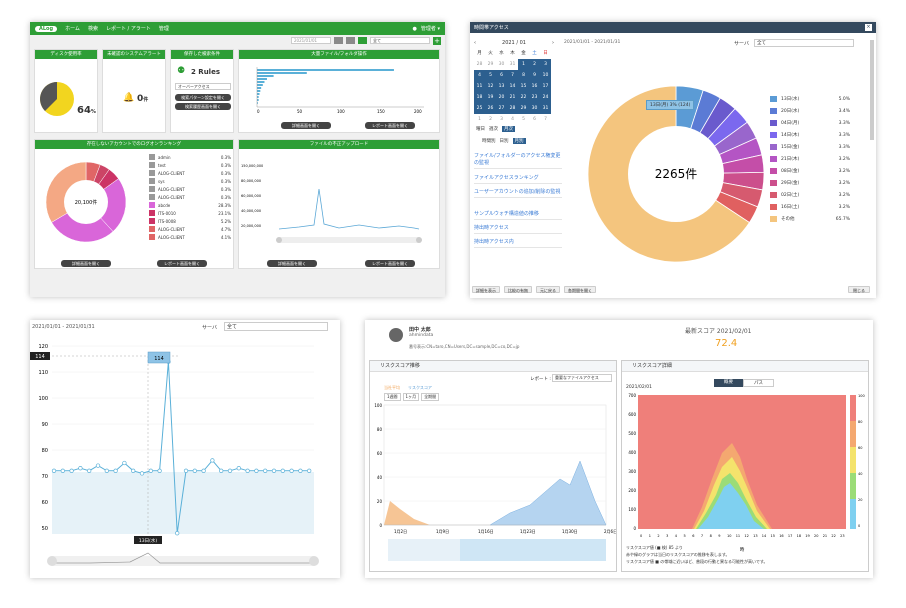 The height and width of the screenshot is (608, 906). Describe the element at coordinates (512, 86) in the screenshot. I see `calendar-day: 14` at that location.